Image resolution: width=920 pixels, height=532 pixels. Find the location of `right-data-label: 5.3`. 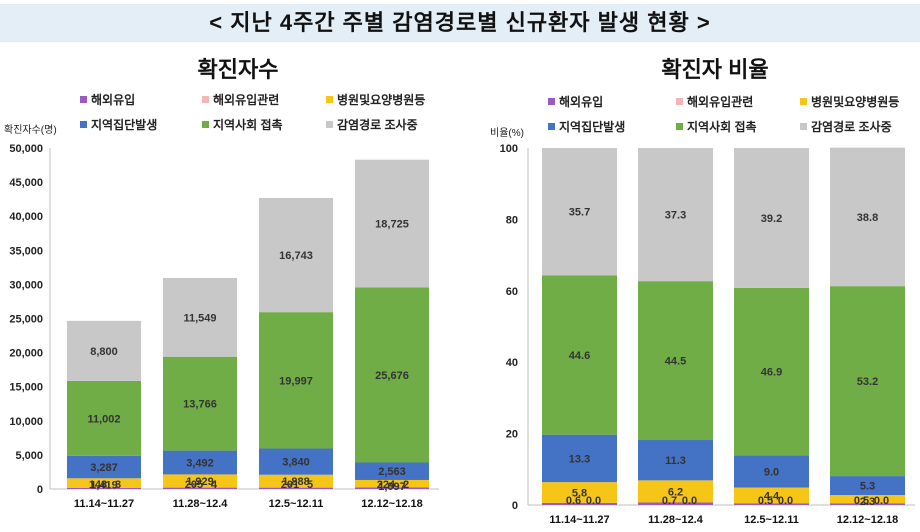

right-data-label: 5.3 is located at coordinates (867, 487).